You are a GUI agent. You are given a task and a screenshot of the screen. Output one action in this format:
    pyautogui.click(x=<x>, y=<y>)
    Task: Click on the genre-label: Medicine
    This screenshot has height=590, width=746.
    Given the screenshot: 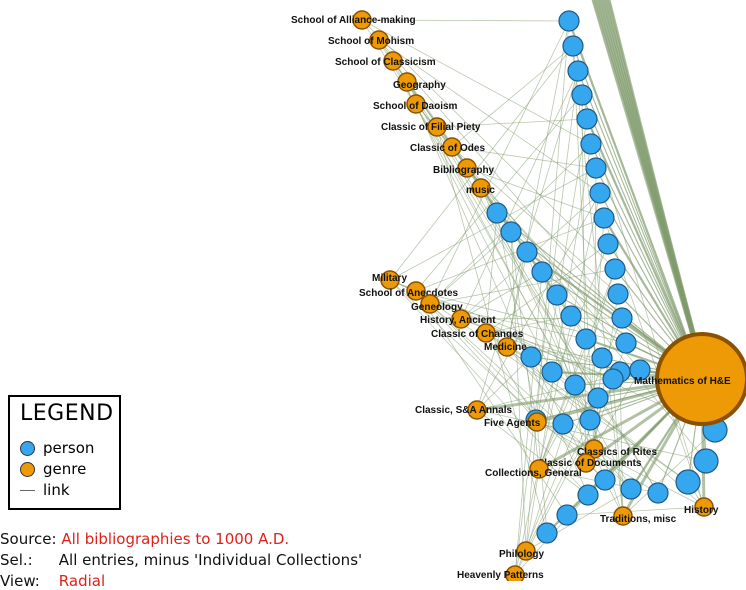 What is the action you would take?
    pyautogui.click(x=505, y=347)
    